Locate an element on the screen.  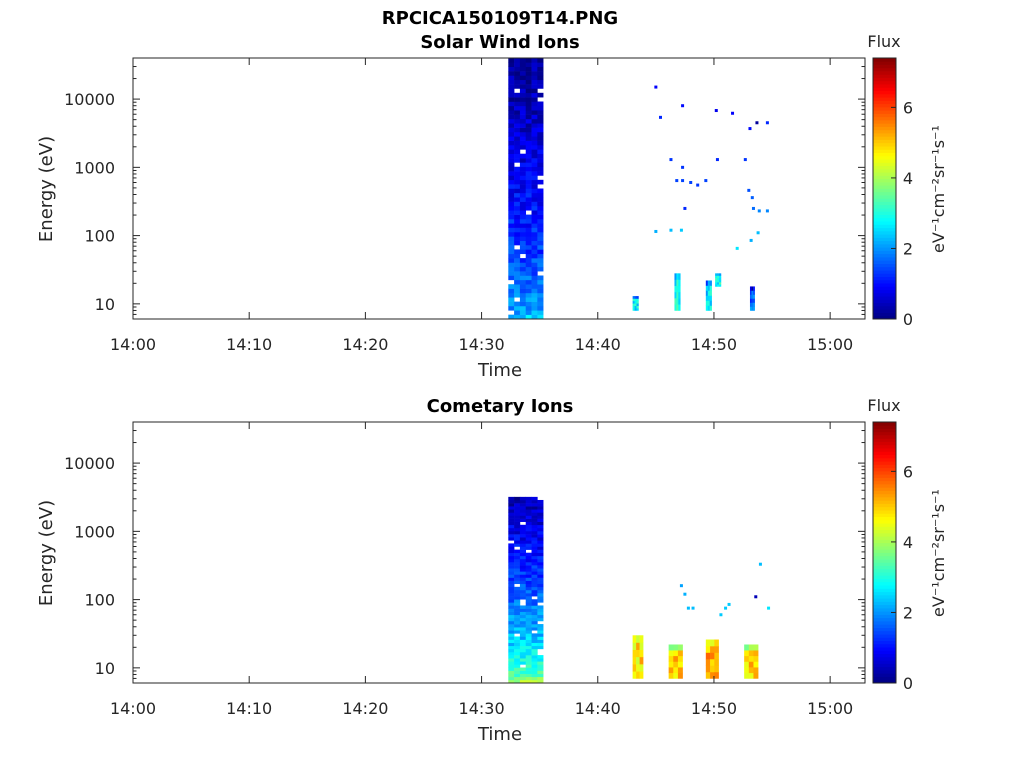
flux-block is located at coordinates (526, 189).